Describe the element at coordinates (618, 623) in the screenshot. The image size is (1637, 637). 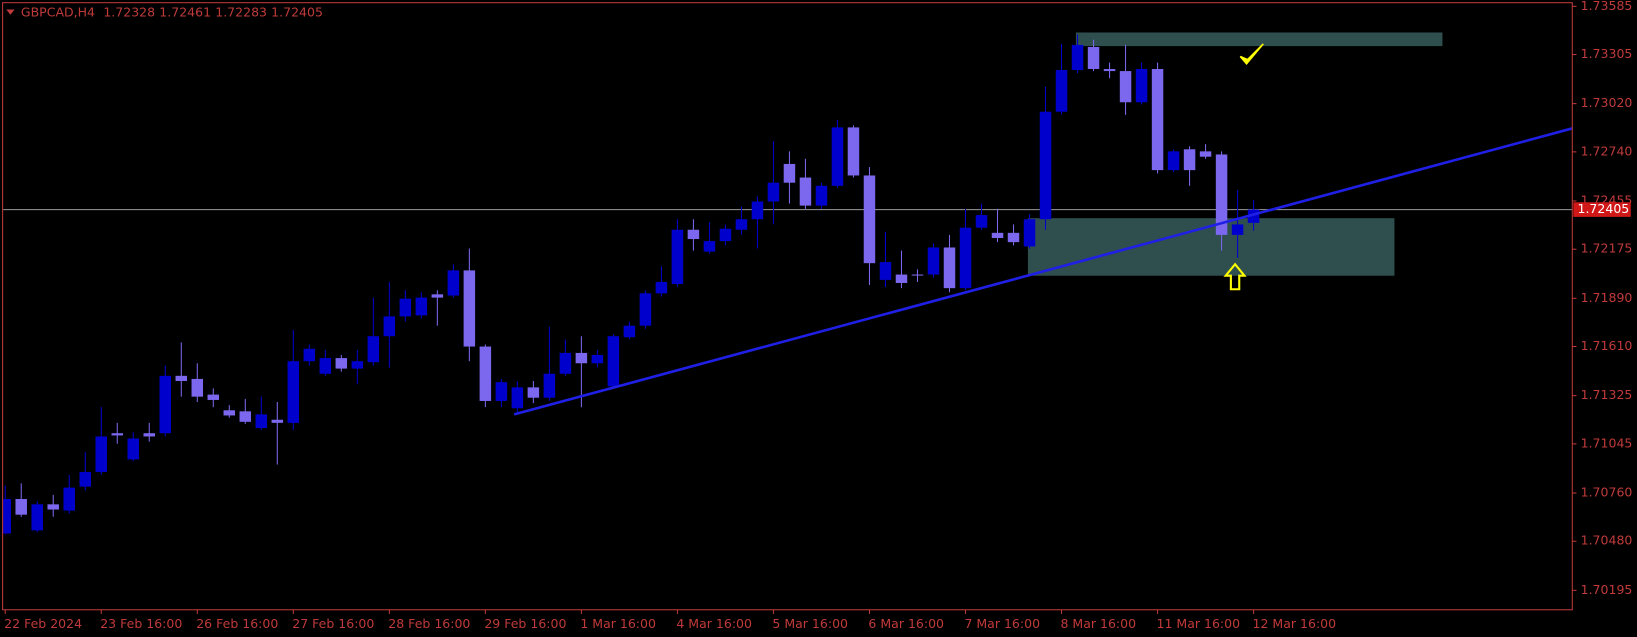
I see `x-tick-label: 1 Mar 16:00` at that location.